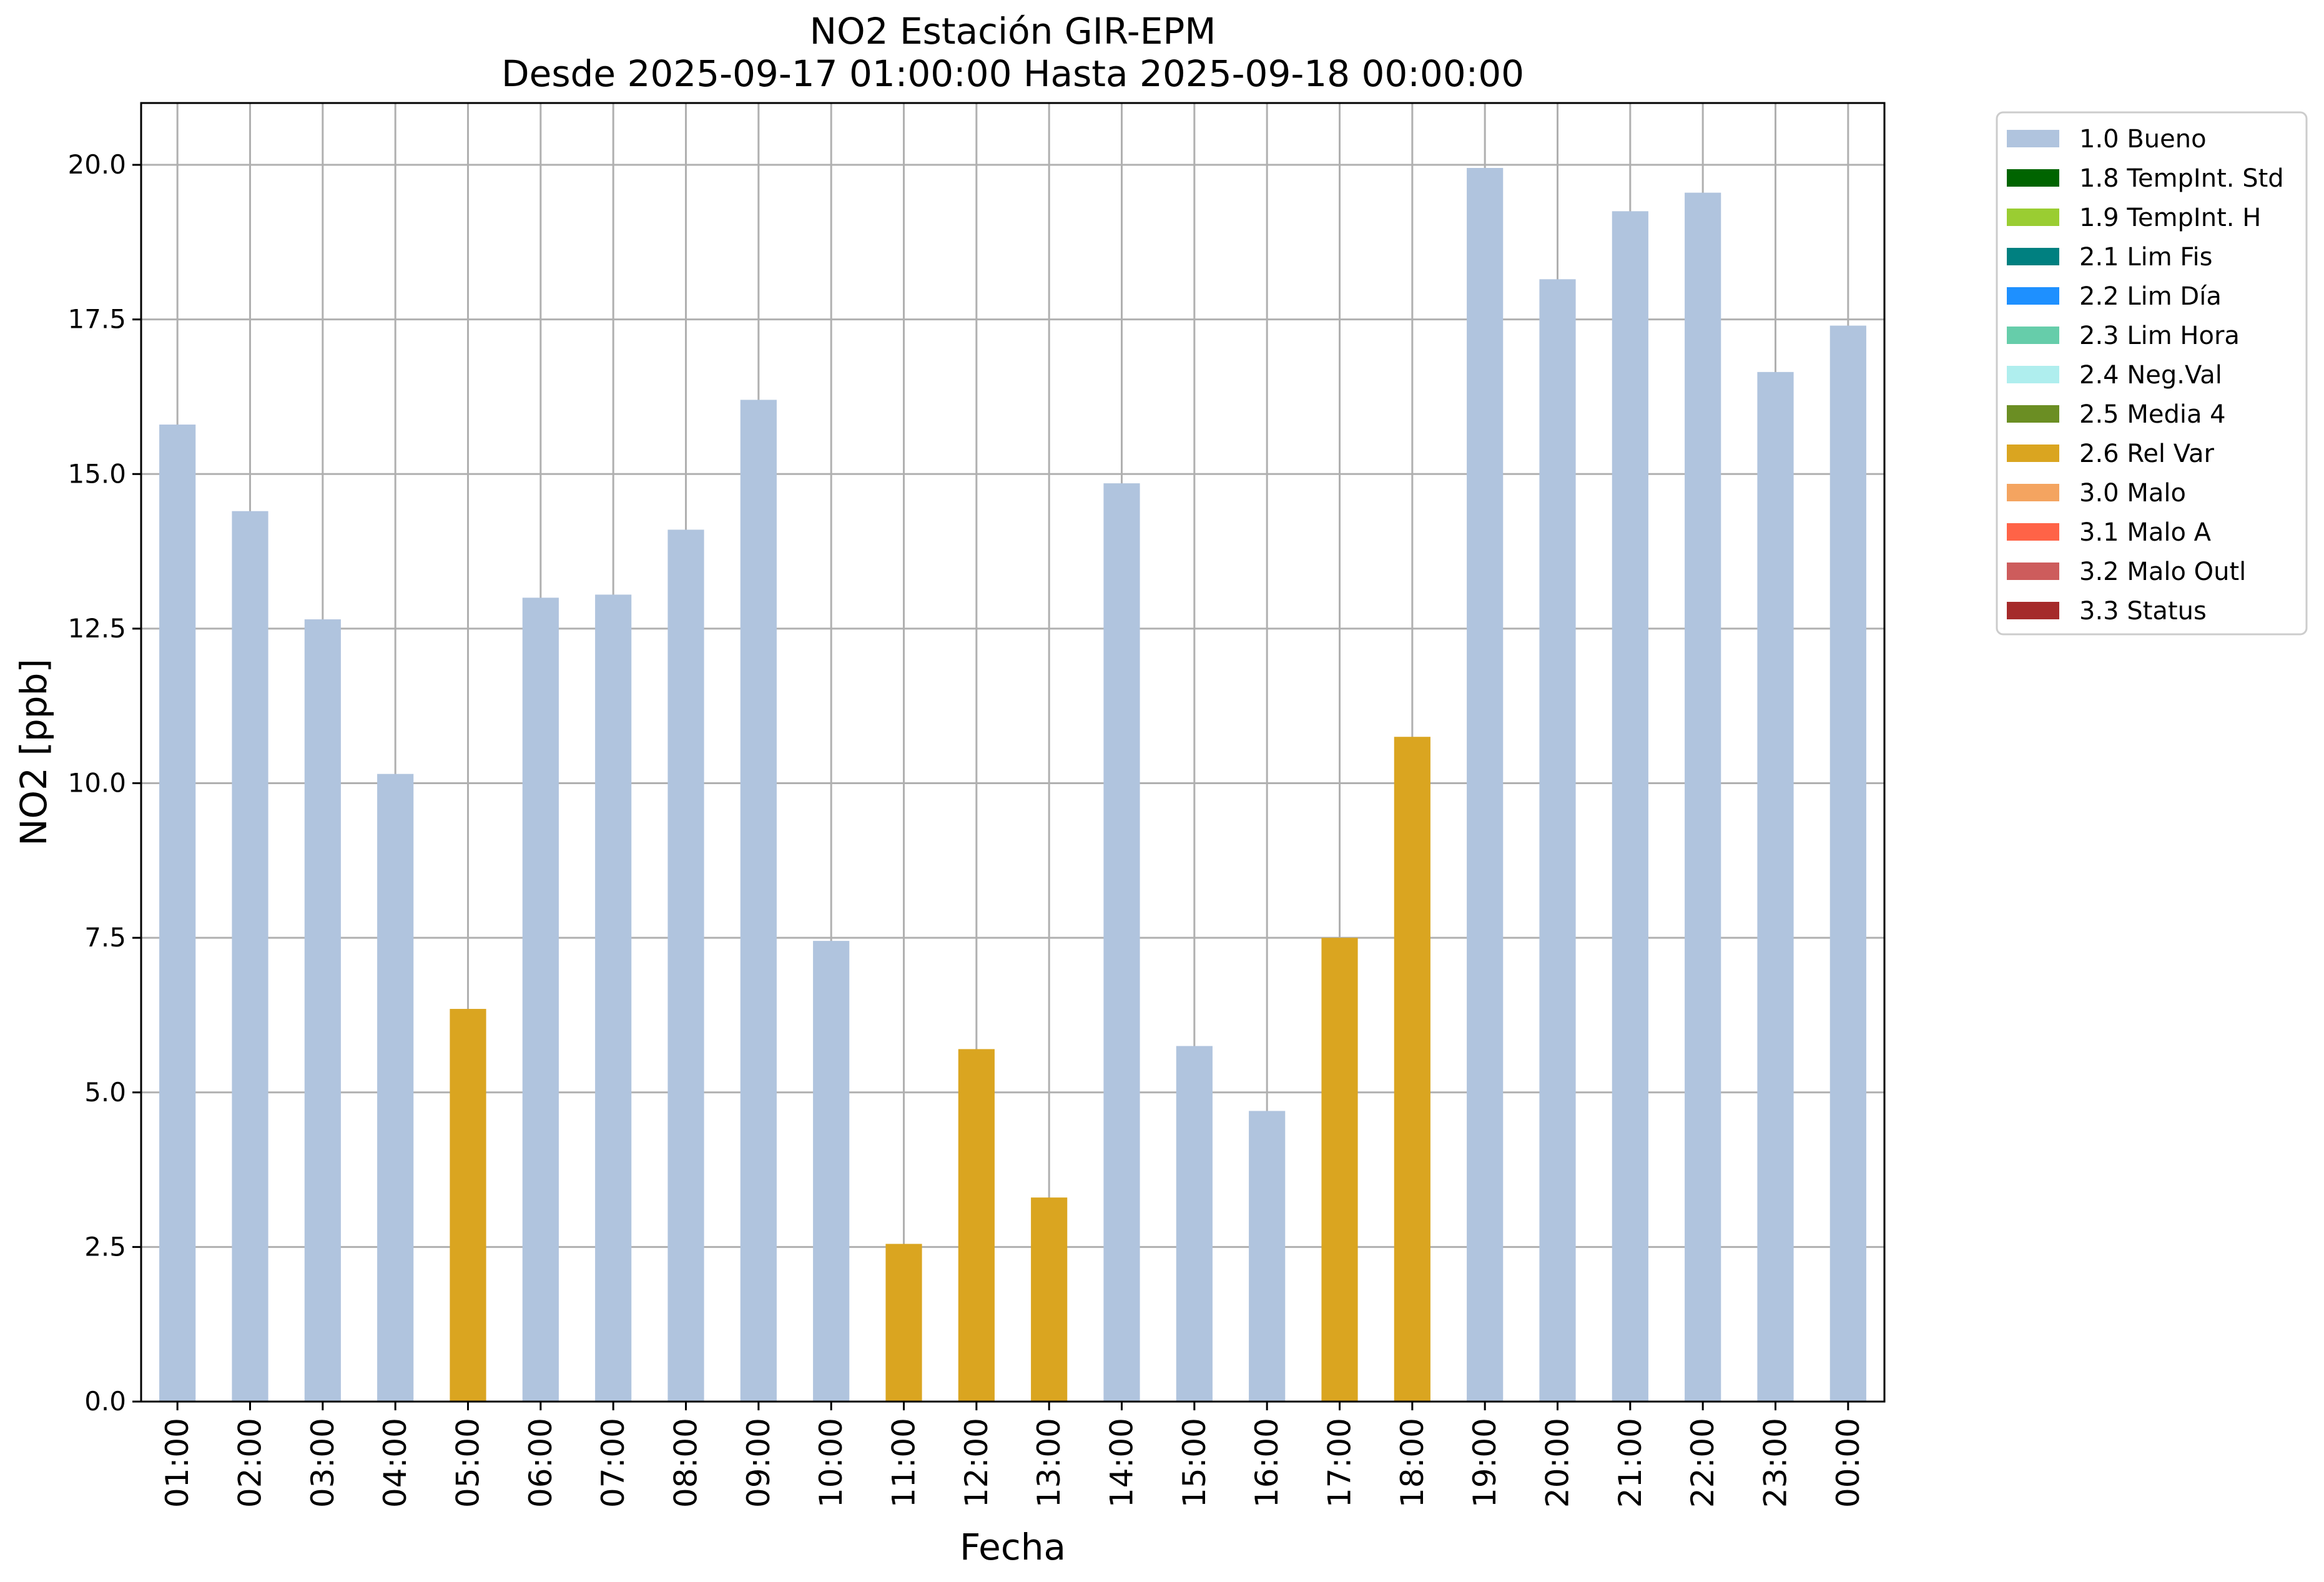 This screenshot has width=2324, height=1582. I want to click on legend-label: 1.0 Bueno, so click(2143, 139).